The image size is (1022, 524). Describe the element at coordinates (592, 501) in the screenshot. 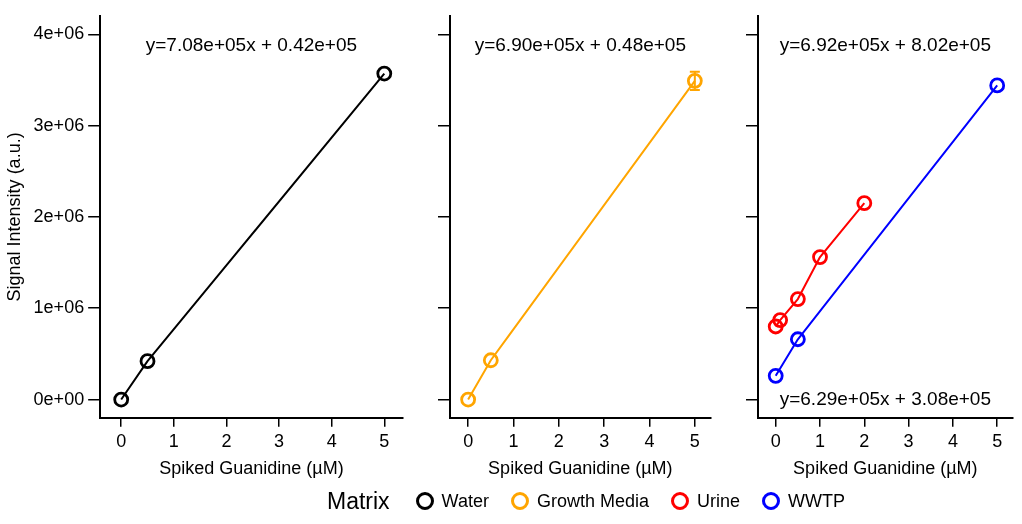

I see `legend-label: Growth Media` at that location.